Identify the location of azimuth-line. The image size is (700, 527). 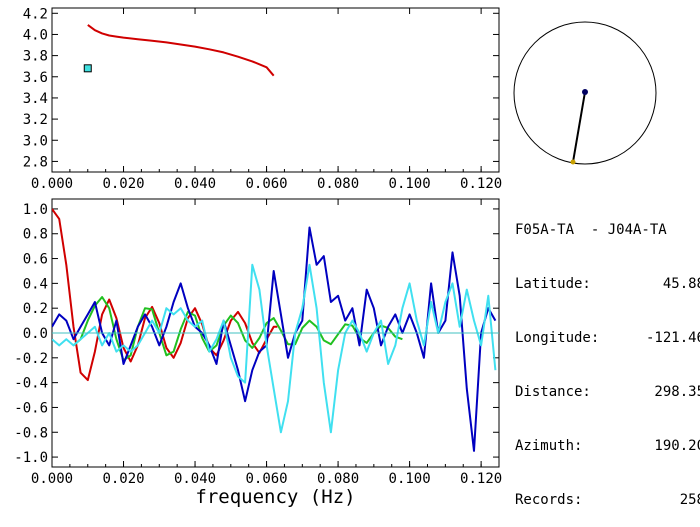
(579, 127).